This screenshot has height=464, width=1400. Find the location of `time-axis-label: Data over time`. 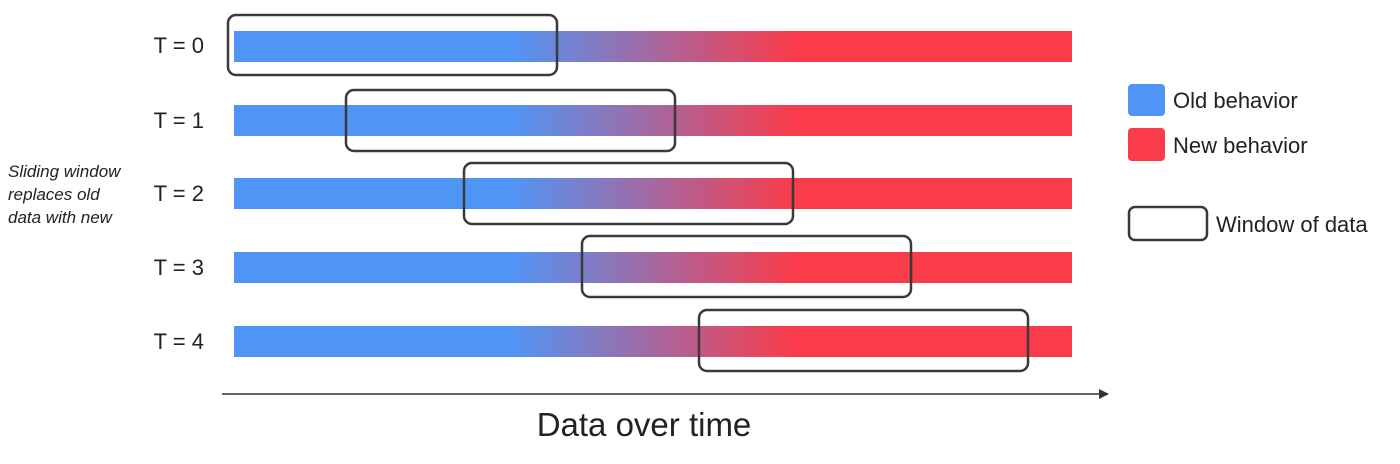

time-axis-label: Data over time is located at coordinates (644, 424).